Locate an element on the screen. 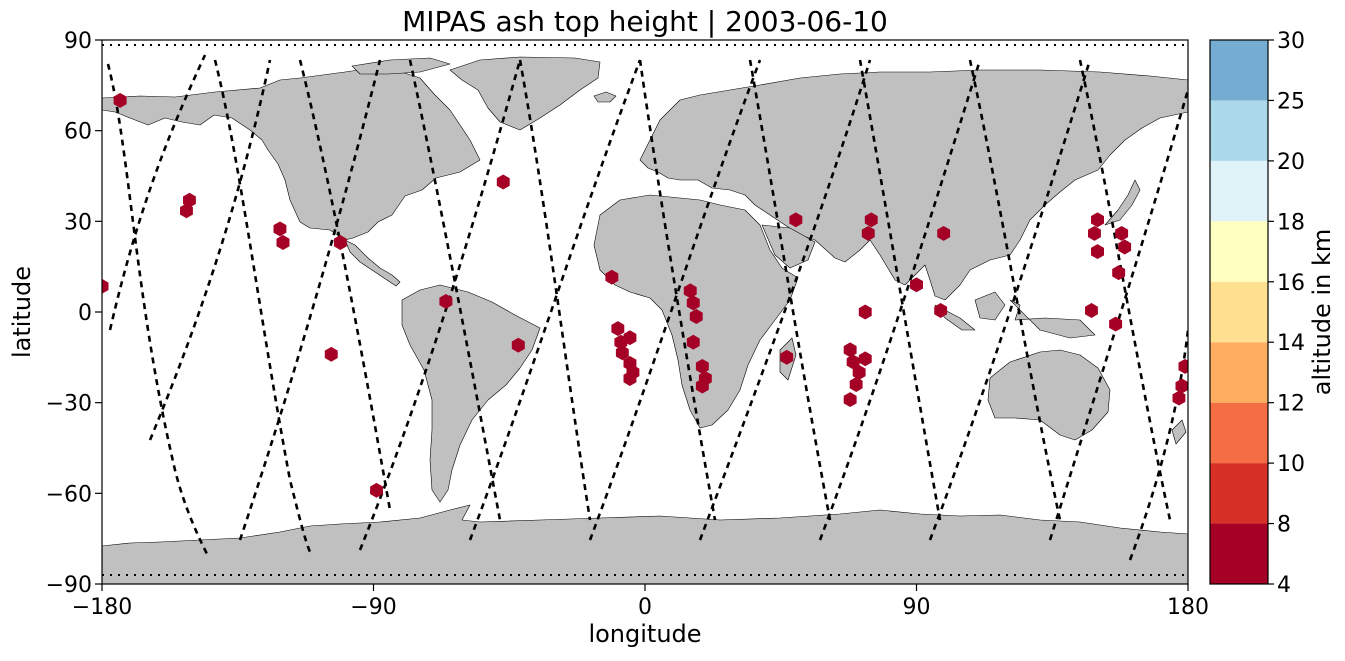 The image size is (1345, 661). land-antarctica is located at coordinates (645, 544).